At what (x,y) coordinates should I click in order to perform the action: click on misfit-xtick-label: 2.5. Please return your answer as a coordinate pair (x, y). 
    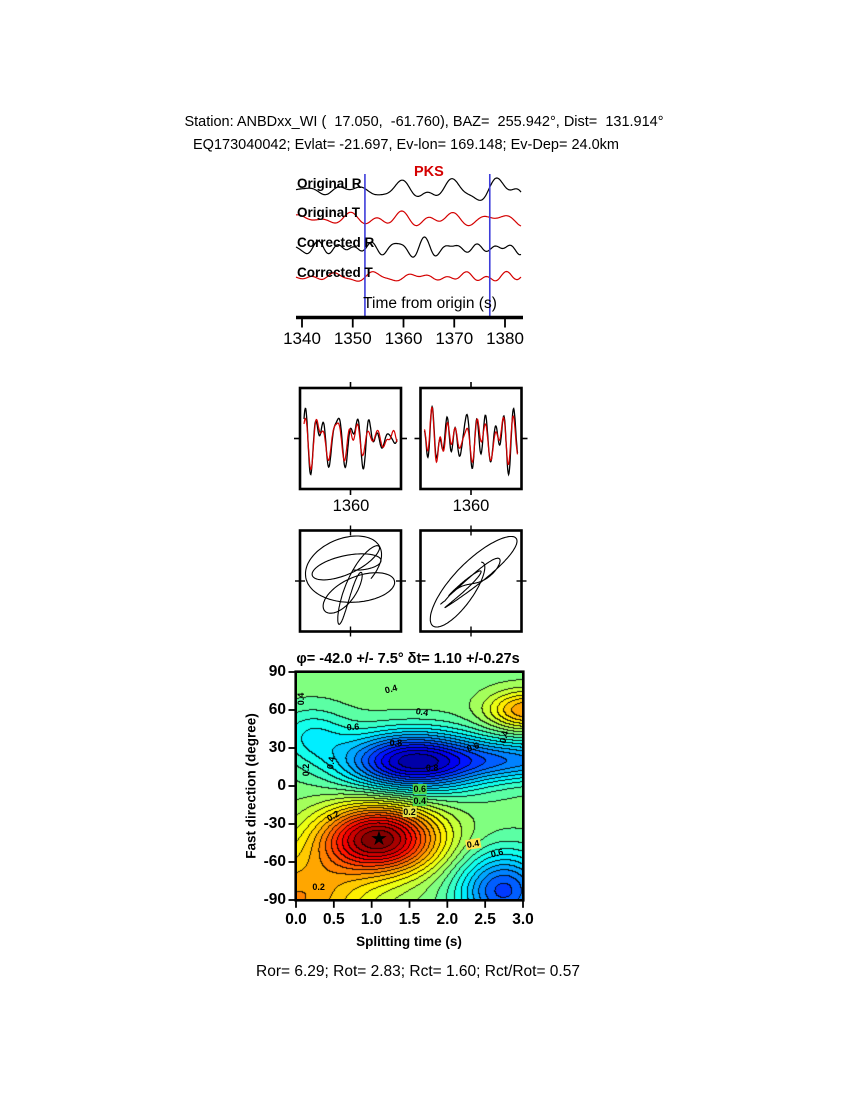
    Looking at the image, I should click on (485, 919).